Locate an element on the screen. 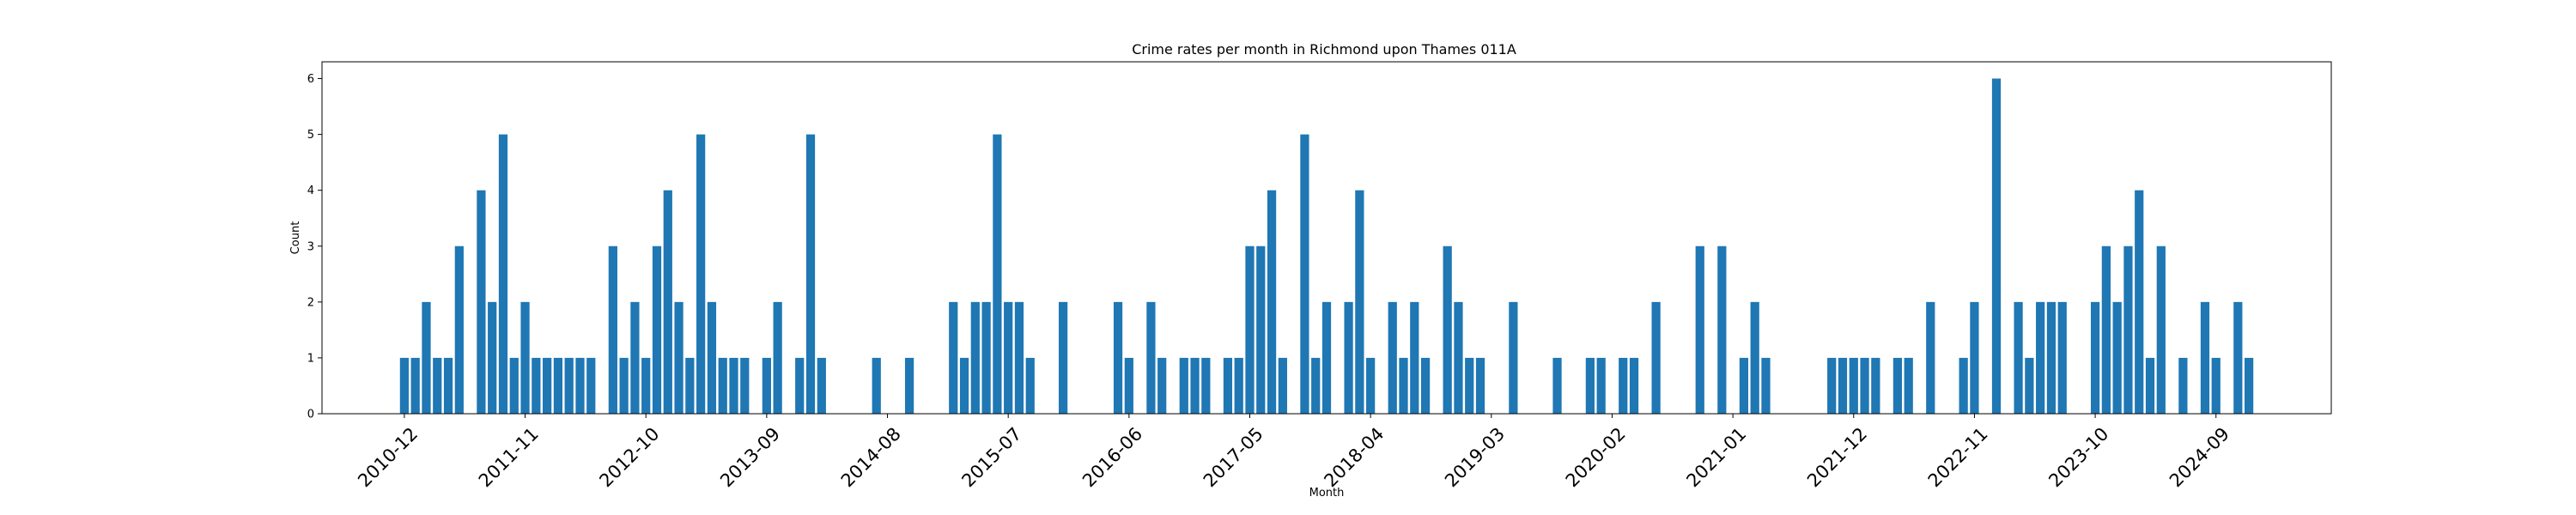 This screenshot has height=515, width=2576. x-tick-label: 2010-12 is located at coordinates (388, 457).